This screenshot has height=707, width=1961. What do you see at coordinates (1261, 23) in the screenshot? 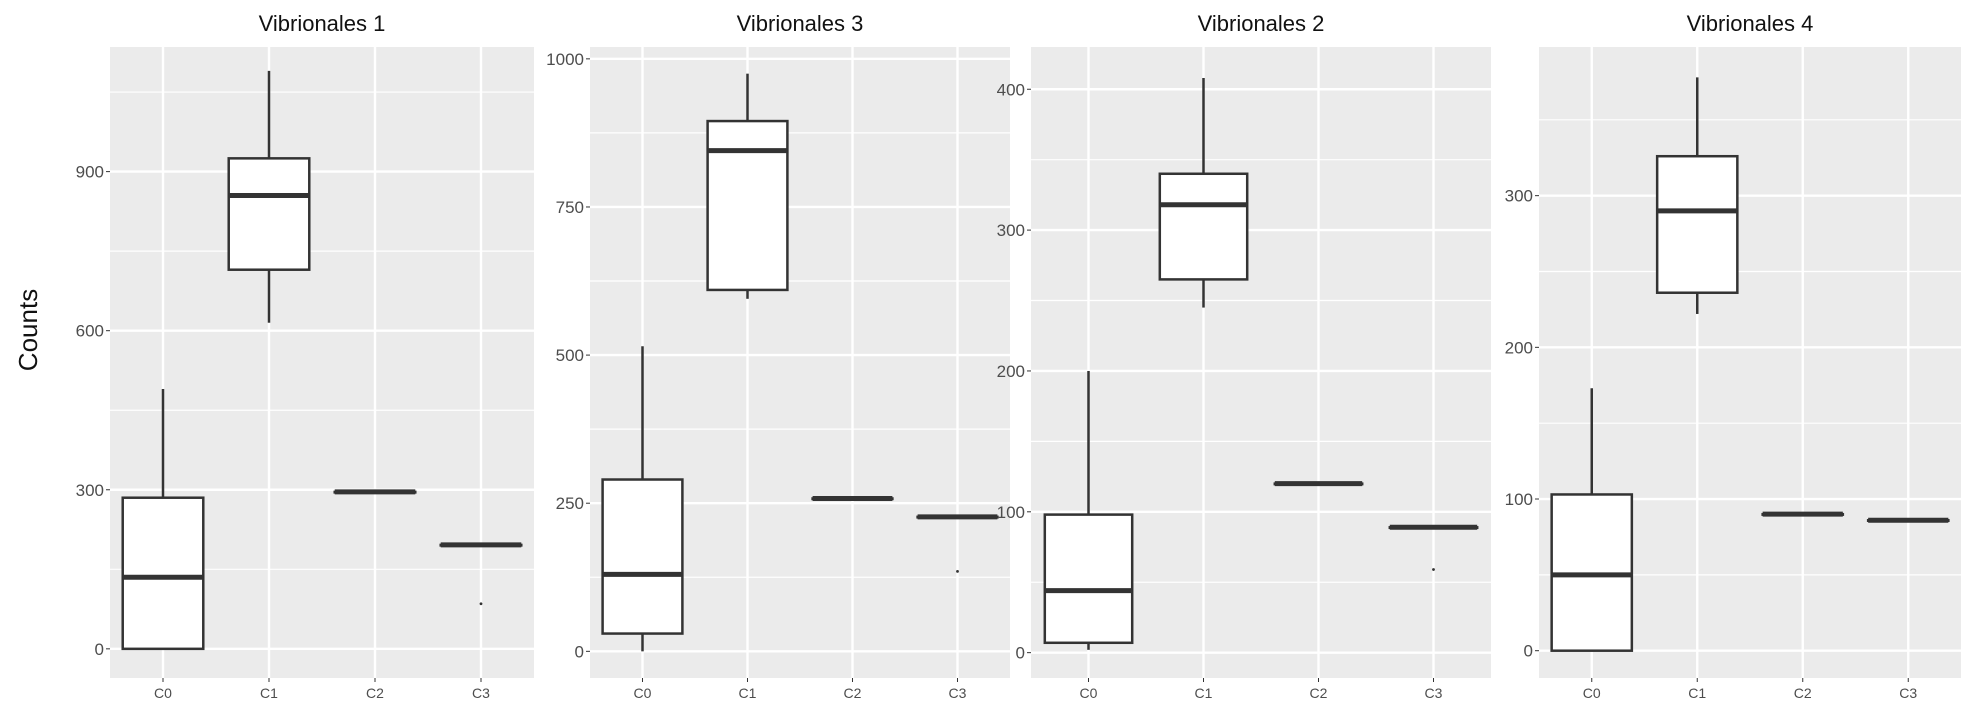
I see `panel-title: Vibrionales 2` at bounding box center [1261, 23].